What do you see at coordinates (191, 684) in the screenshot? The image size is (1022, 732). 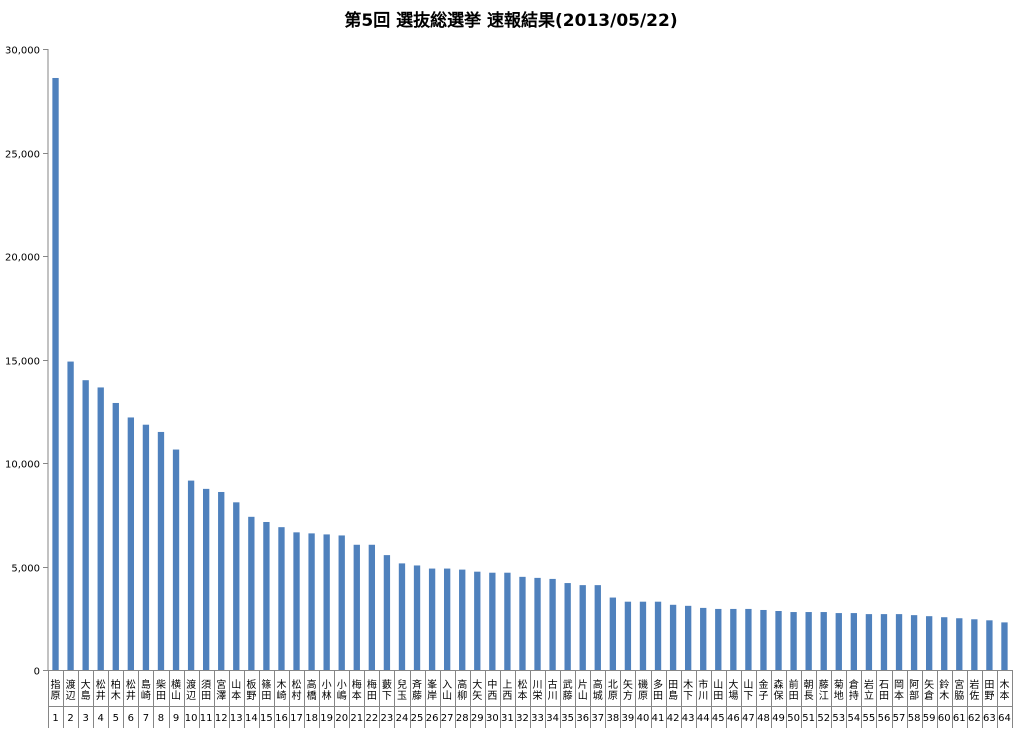 I see `svg-text: 渡` at bounding box center [191, 684].